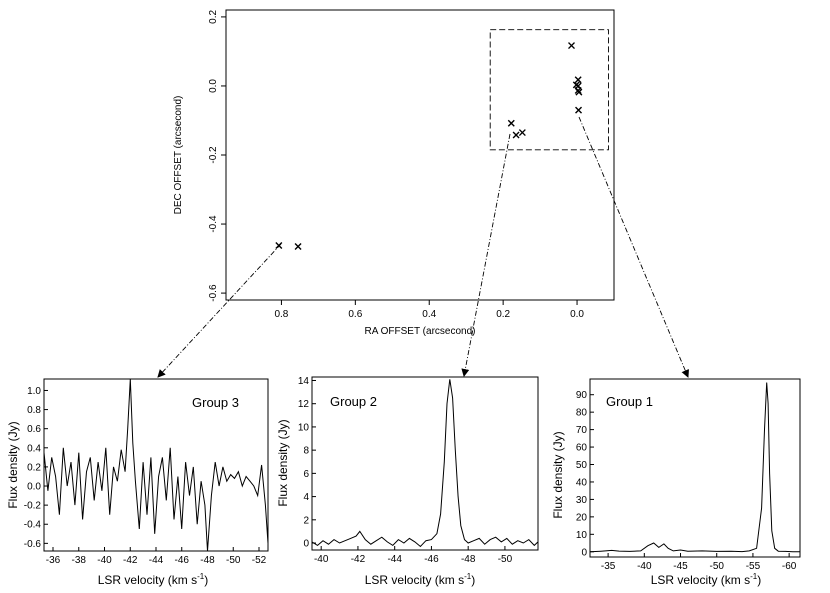 This screenshot has width=830, height=593. What do you see at coordinates (306, 497) in the screenshot?
I see `y-tick-label: 4` at bounding box center [306, 497].